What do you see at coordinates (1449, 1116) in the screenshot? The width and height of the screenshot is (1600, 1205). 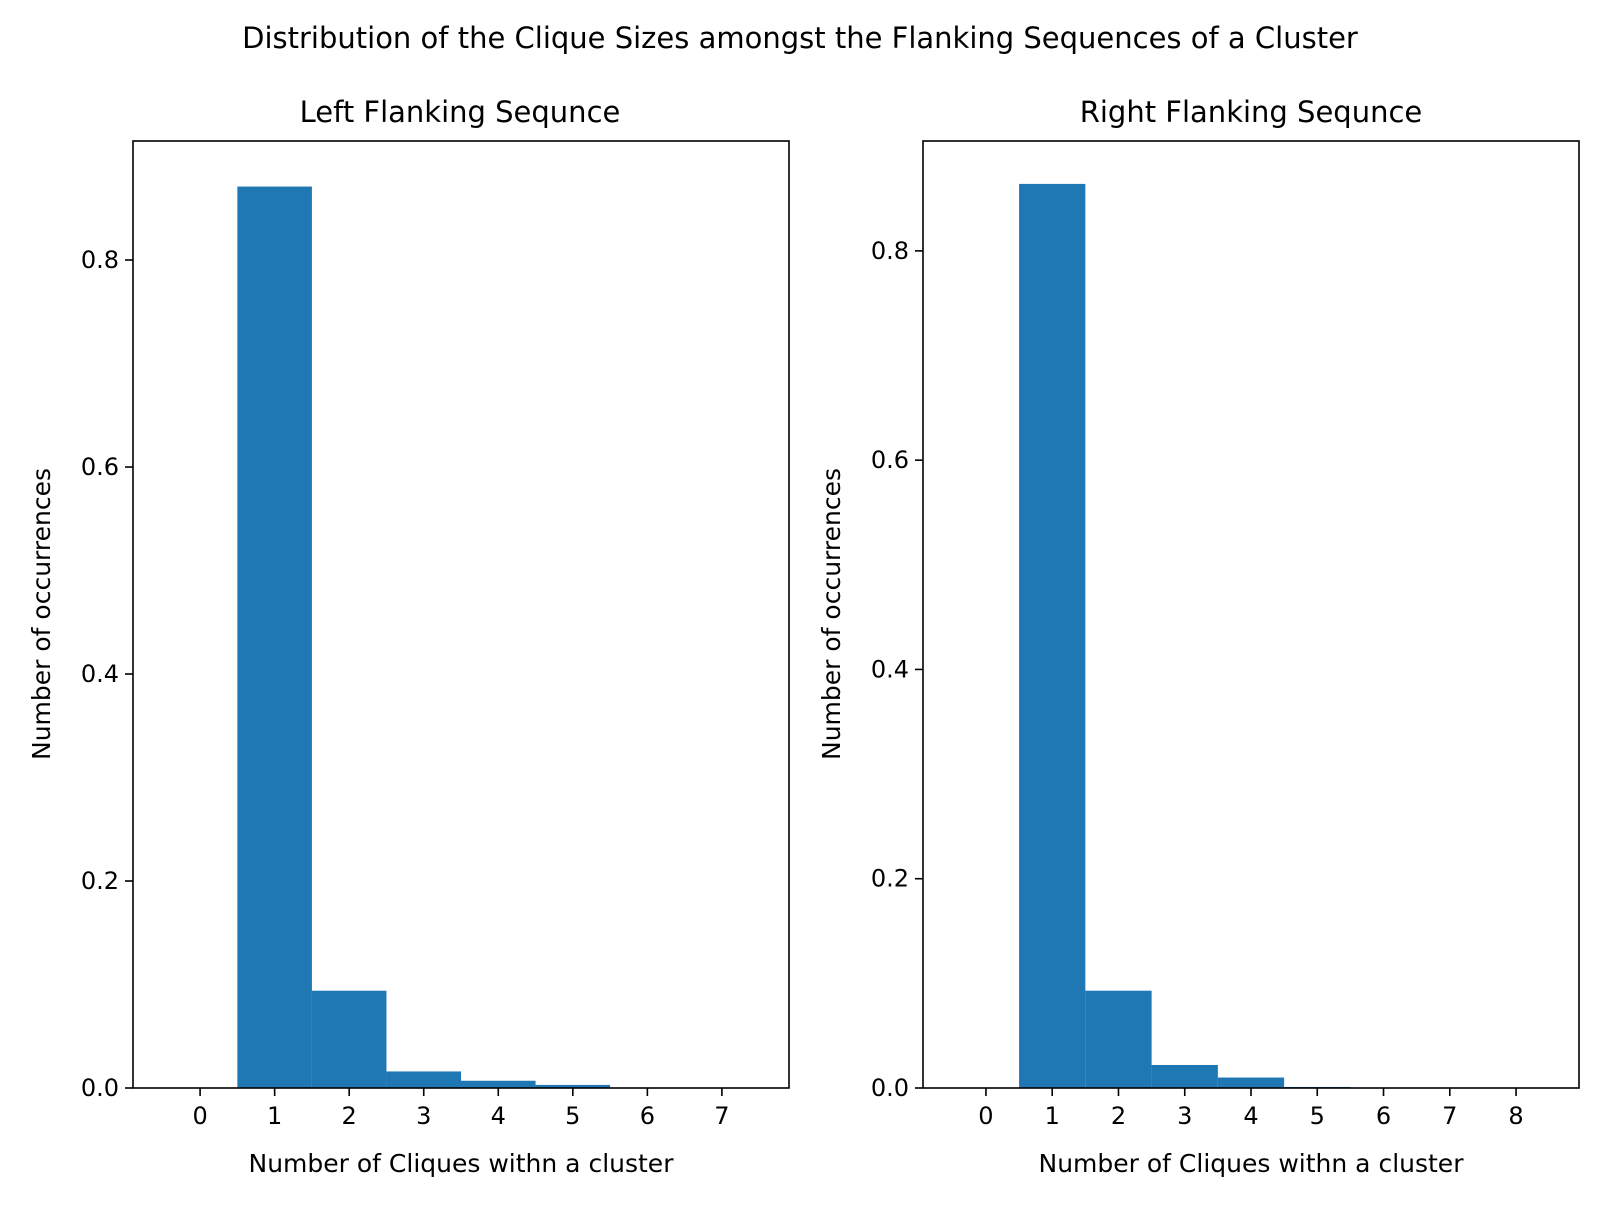 I see `right-x-tick-label: 7` at bounding box center [1449, 1116].